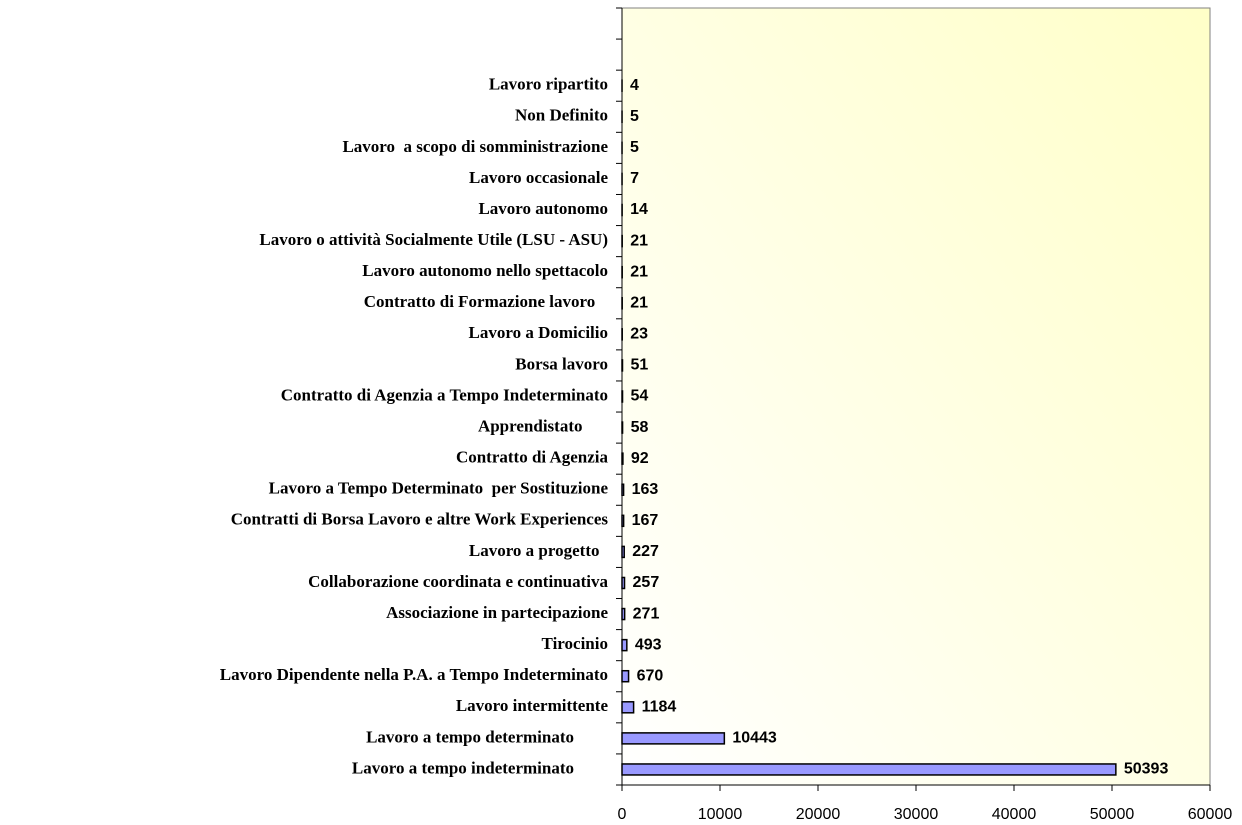 Image resolution: width=1242 pixels, height=825 pixels. Describe the element at coordinates (650, 675) in the screenshot. I see `value-label: 670` at that location.